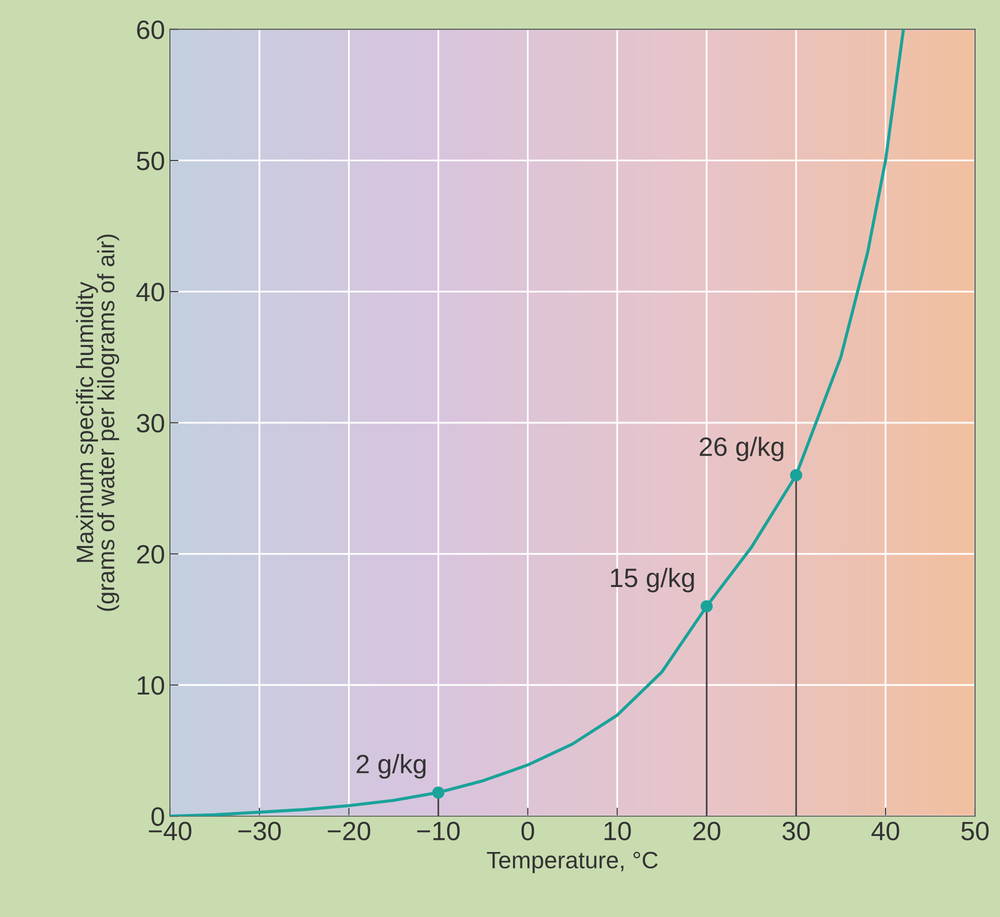 Image resolution: width=1000 pixels, height=917 pixels. What do you see at coordinates (391, 766) in the screenshot?
I see `annotation: 2 g/kg` at bounding box center [391, 766].